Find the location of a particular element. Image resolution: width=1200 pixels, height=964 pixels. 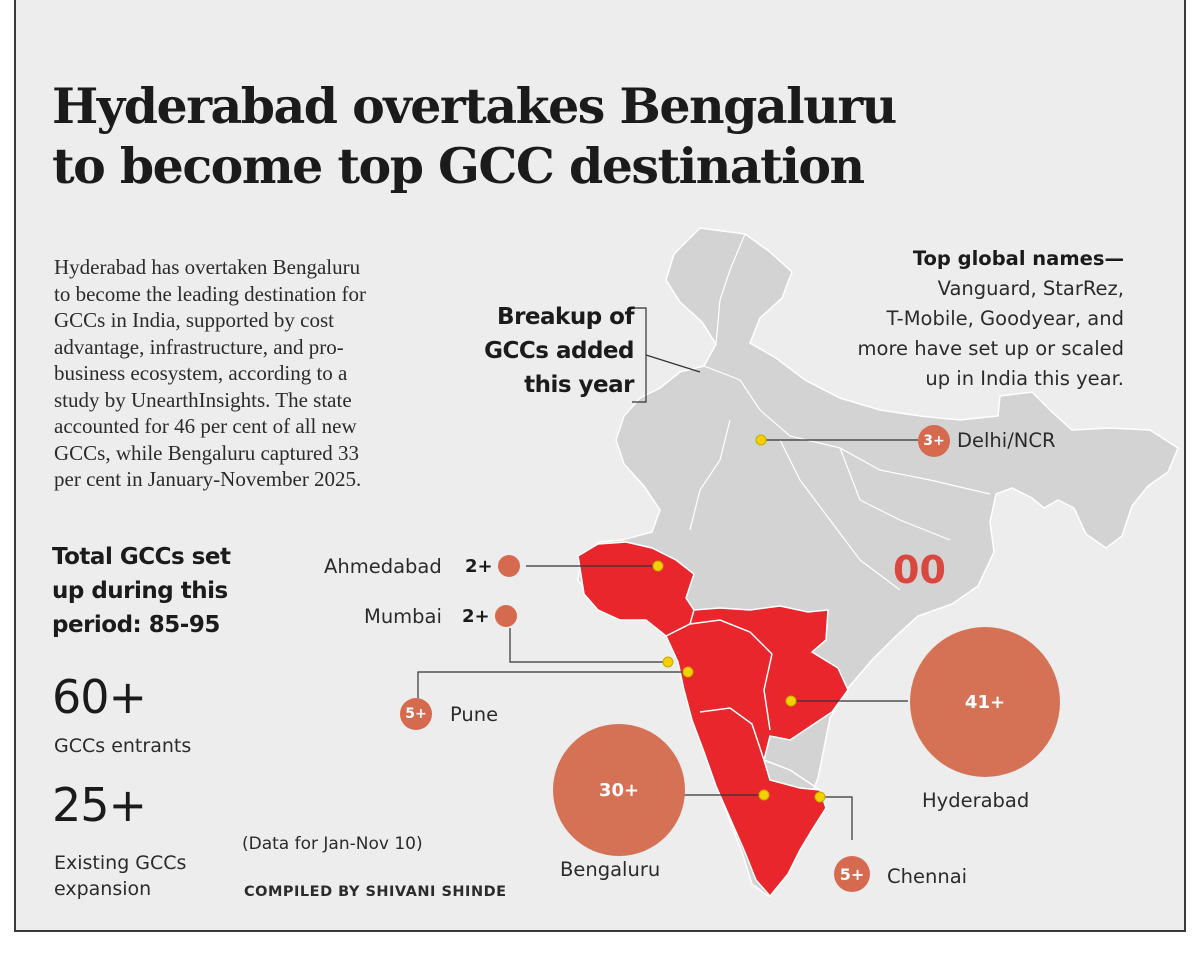

intro-line: per cent in January-November 2025. is located at coordinates (208, 479).